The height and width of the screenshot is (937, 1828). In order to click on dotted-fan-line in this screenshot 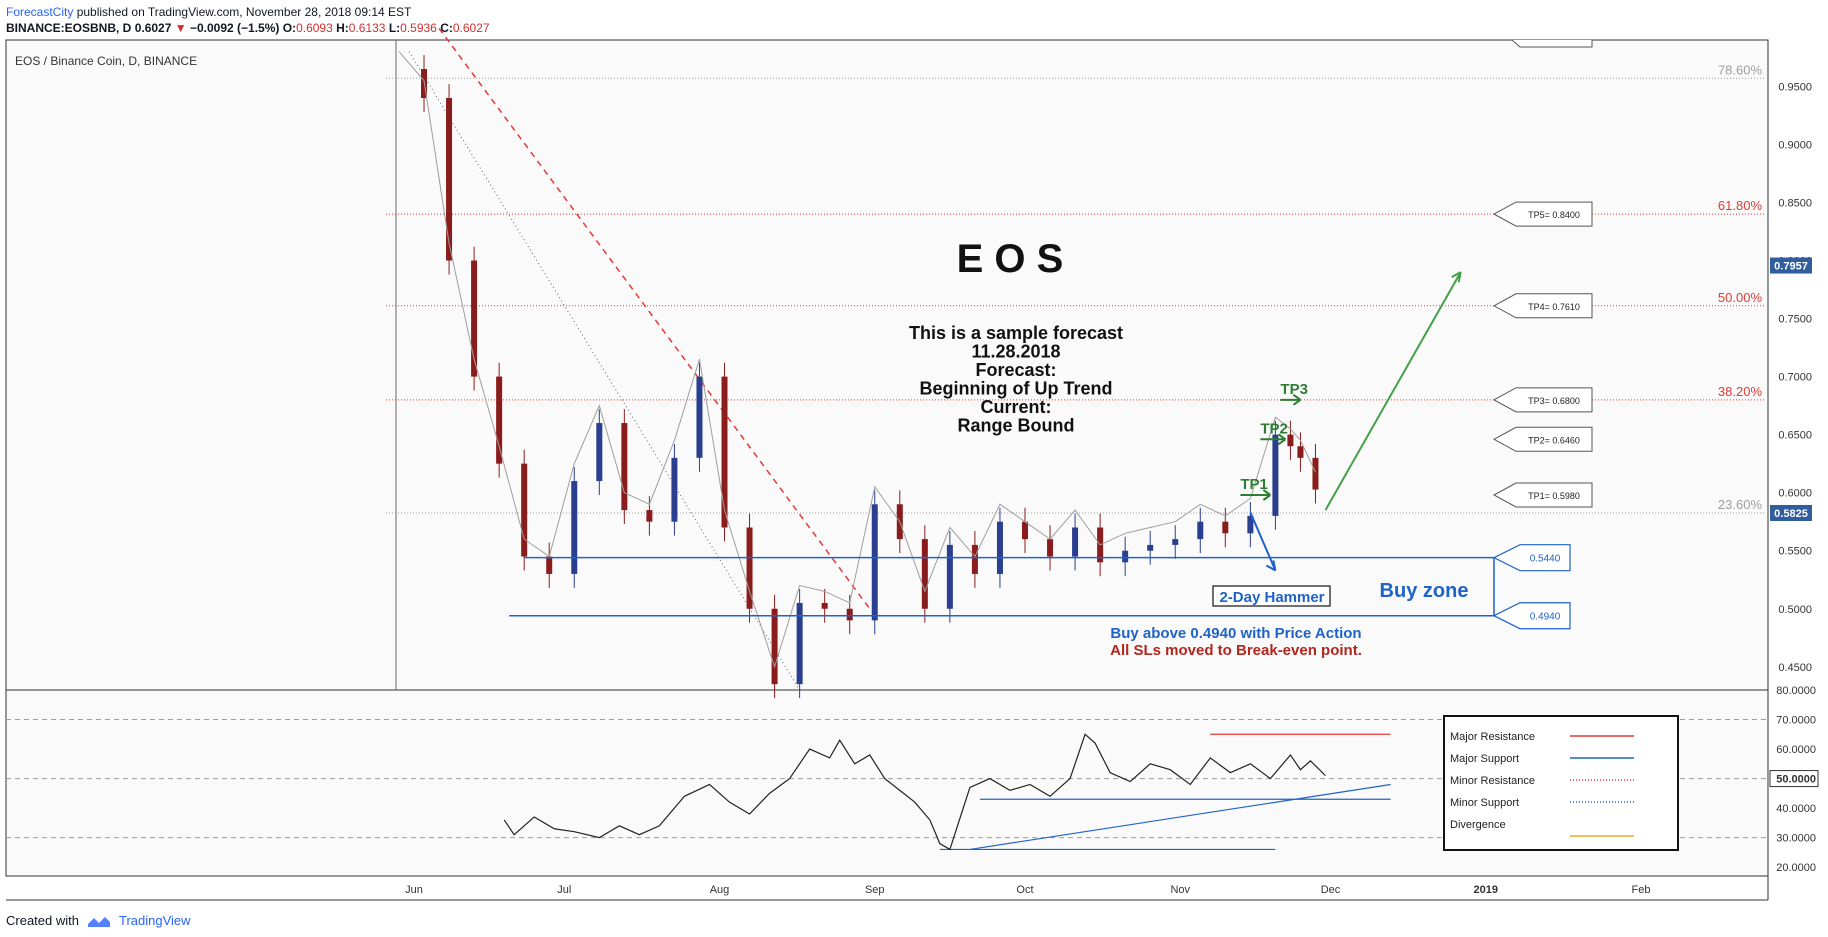, I will do `click(604, 371)`.